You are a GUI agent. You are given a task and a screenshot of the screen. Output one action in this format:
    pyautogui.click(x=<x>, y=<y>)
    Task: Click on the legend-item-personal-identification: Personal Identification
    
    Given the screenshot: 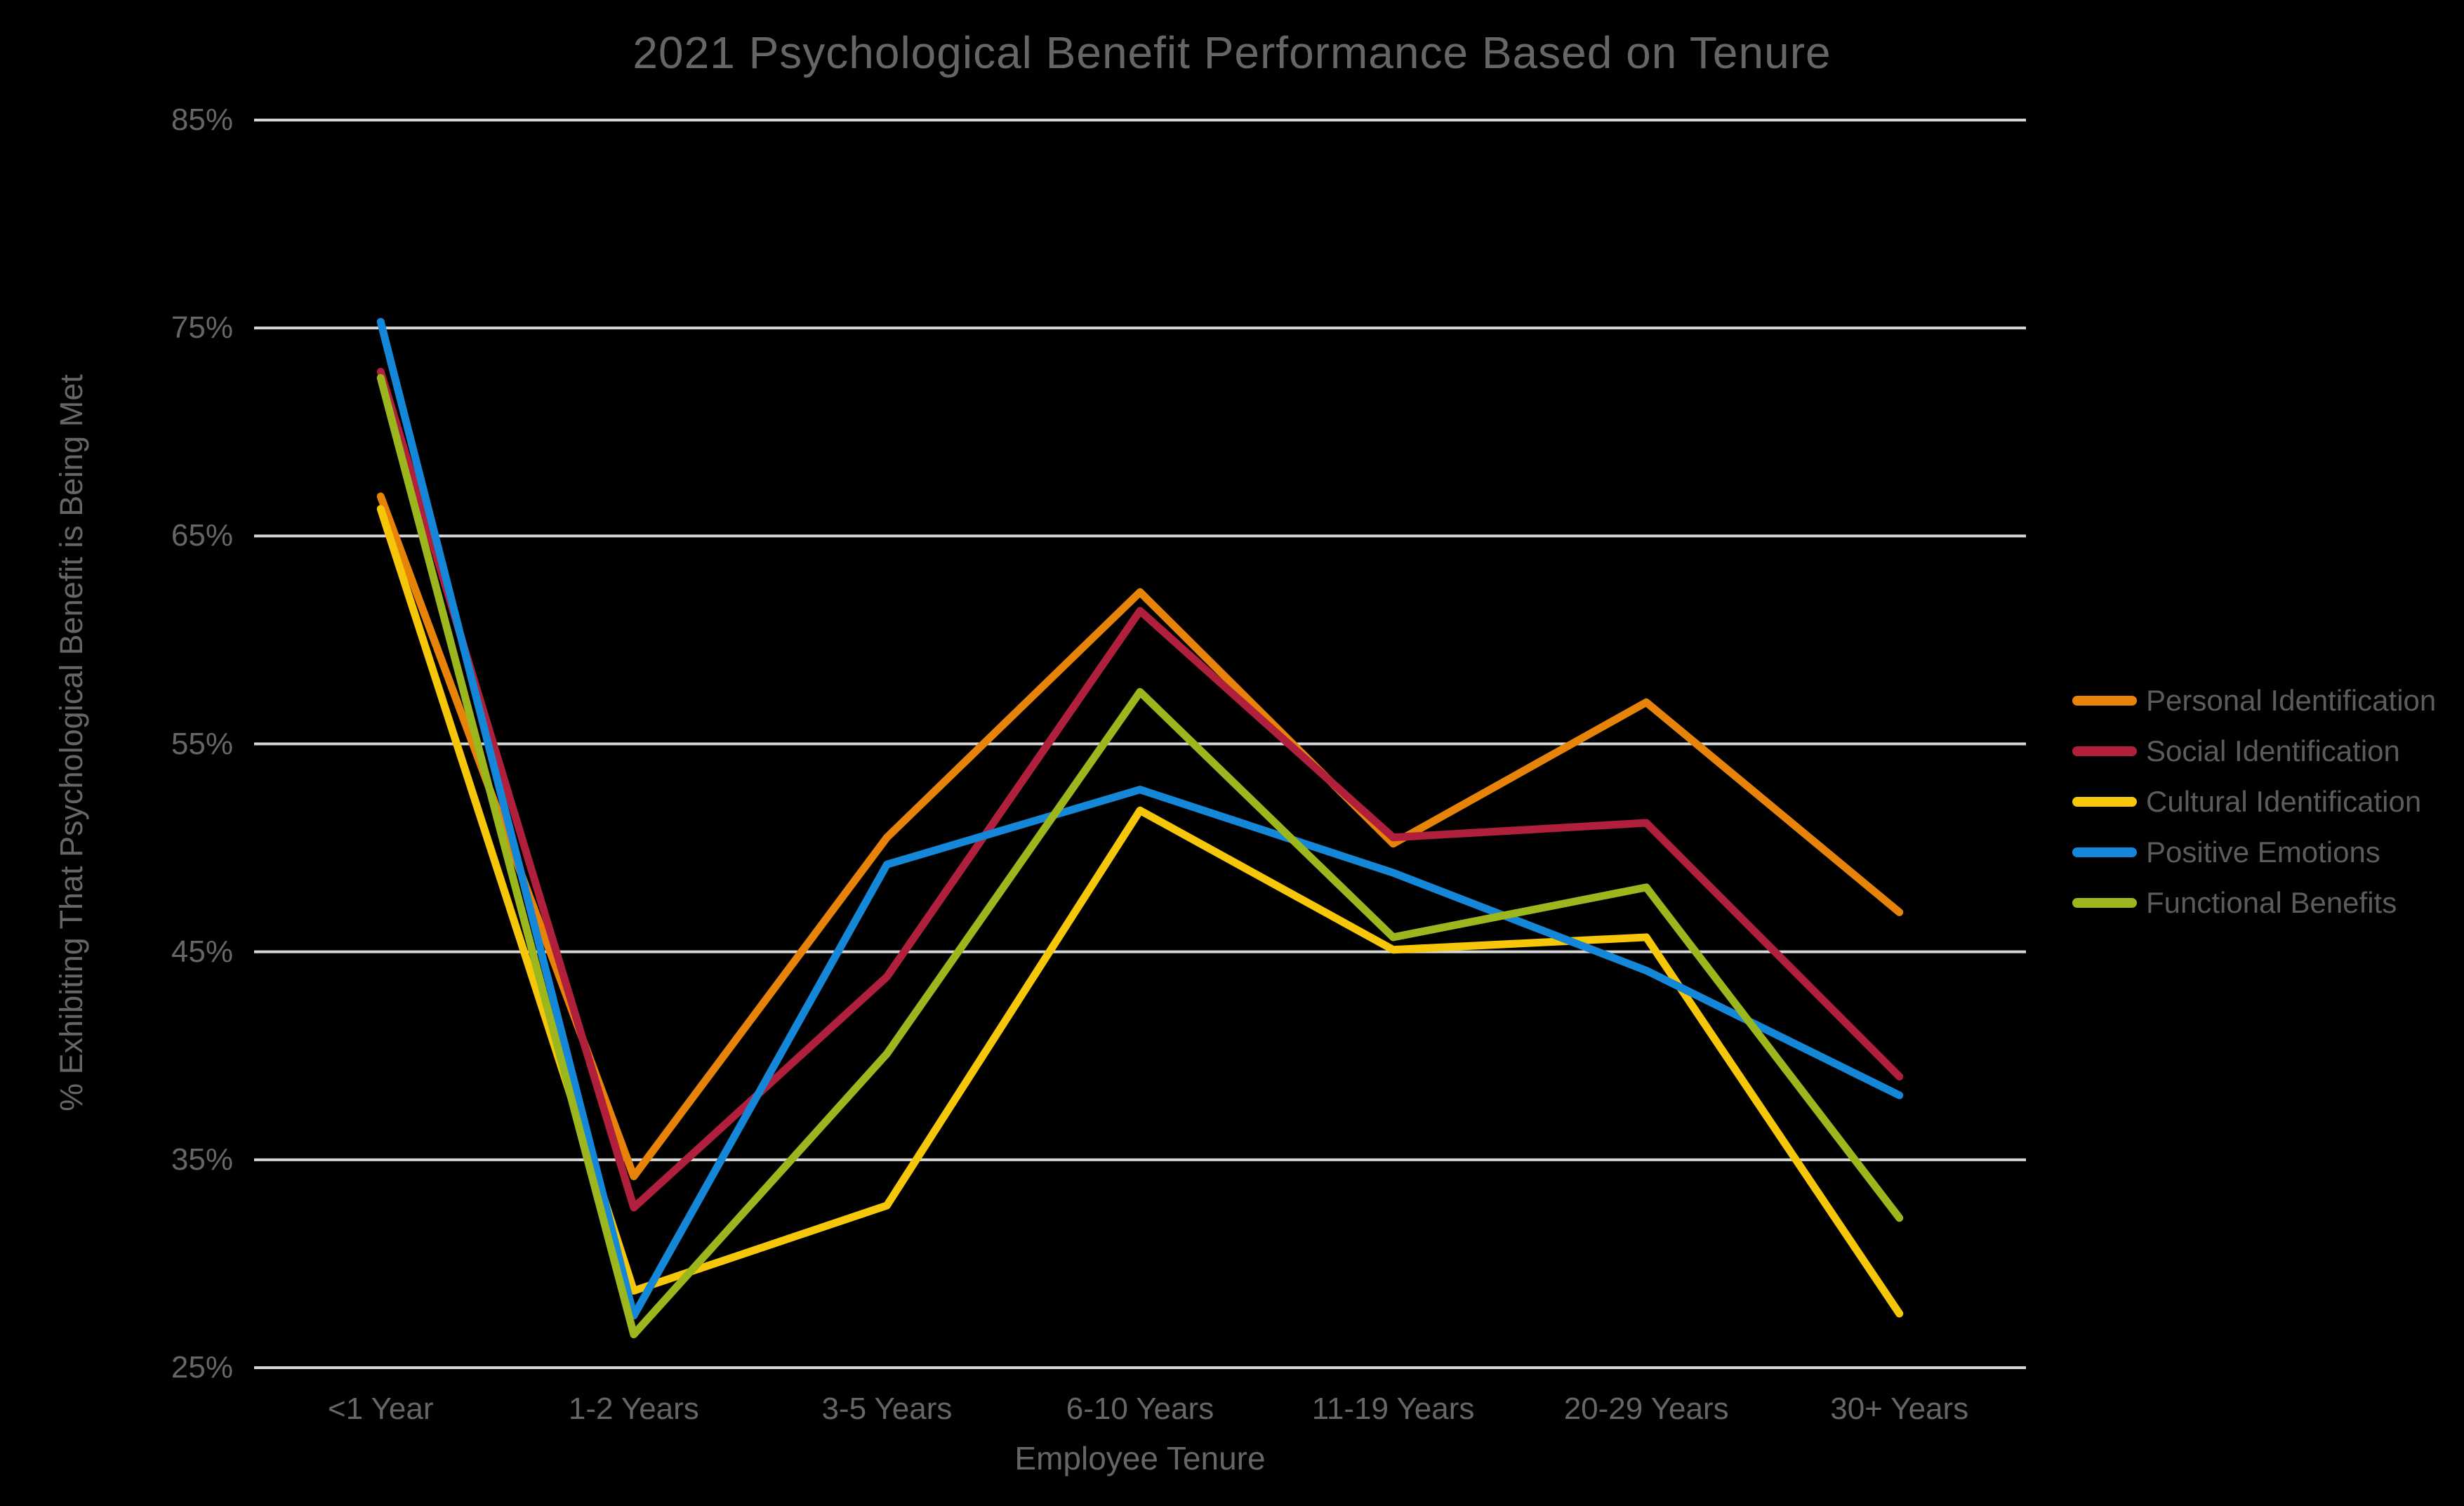 What is the action you would take?
    pyautogui.click(x=2254, y=701)
    